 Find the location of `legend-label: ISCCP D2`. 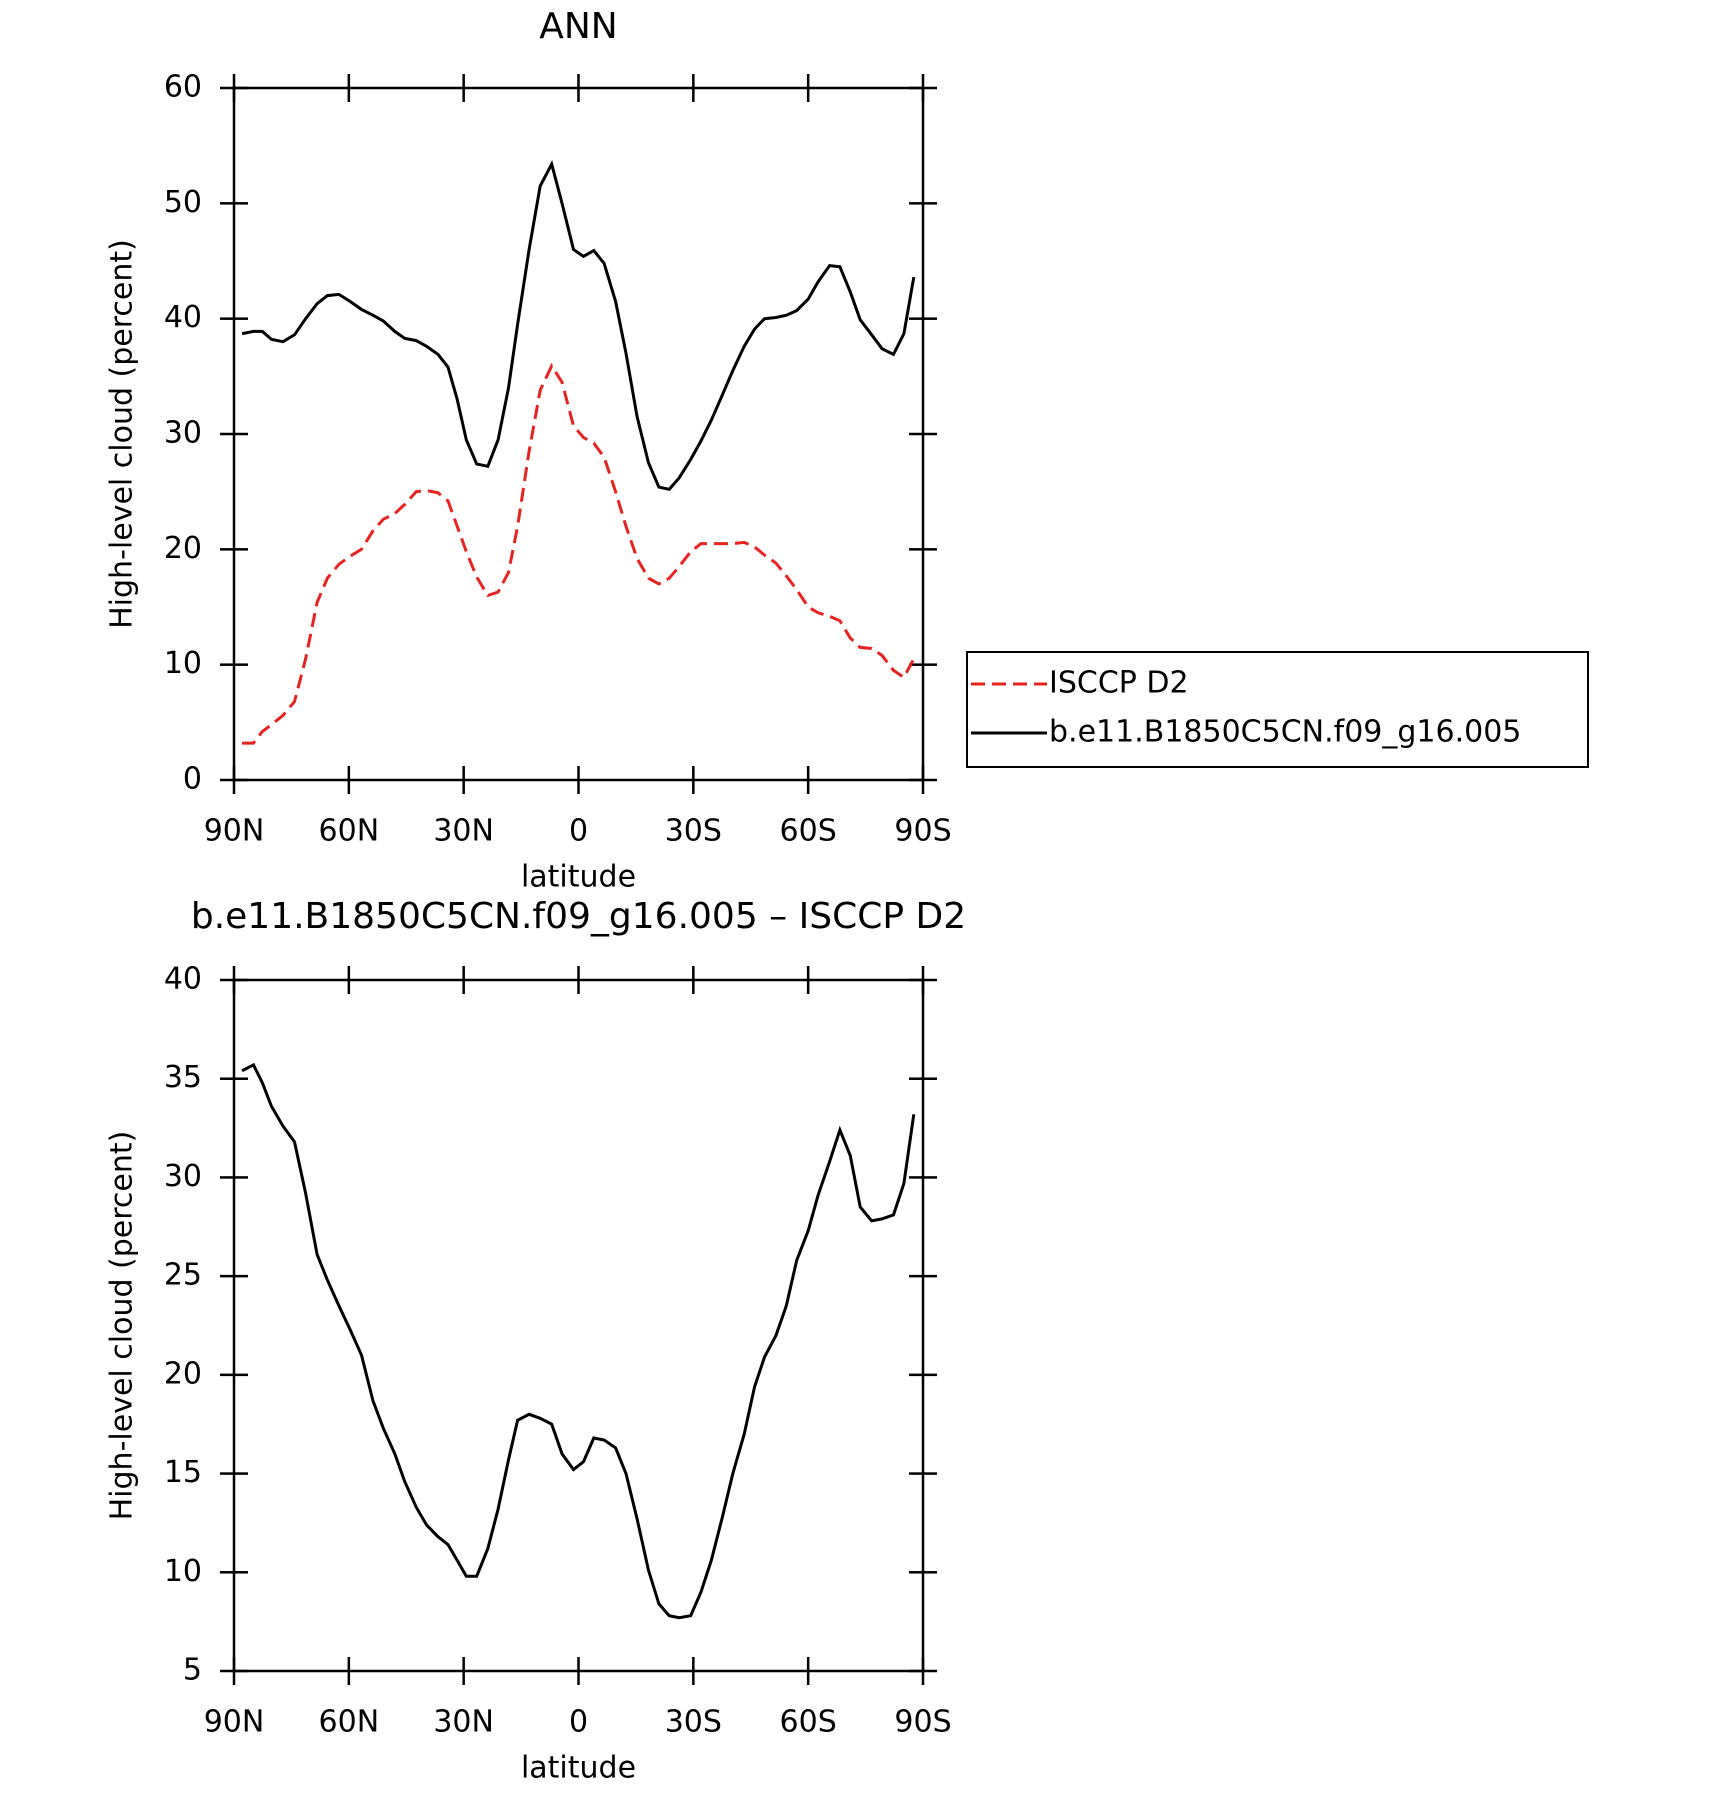

legend-label: ISCCP D2 is located at coordinates (1119, 683).